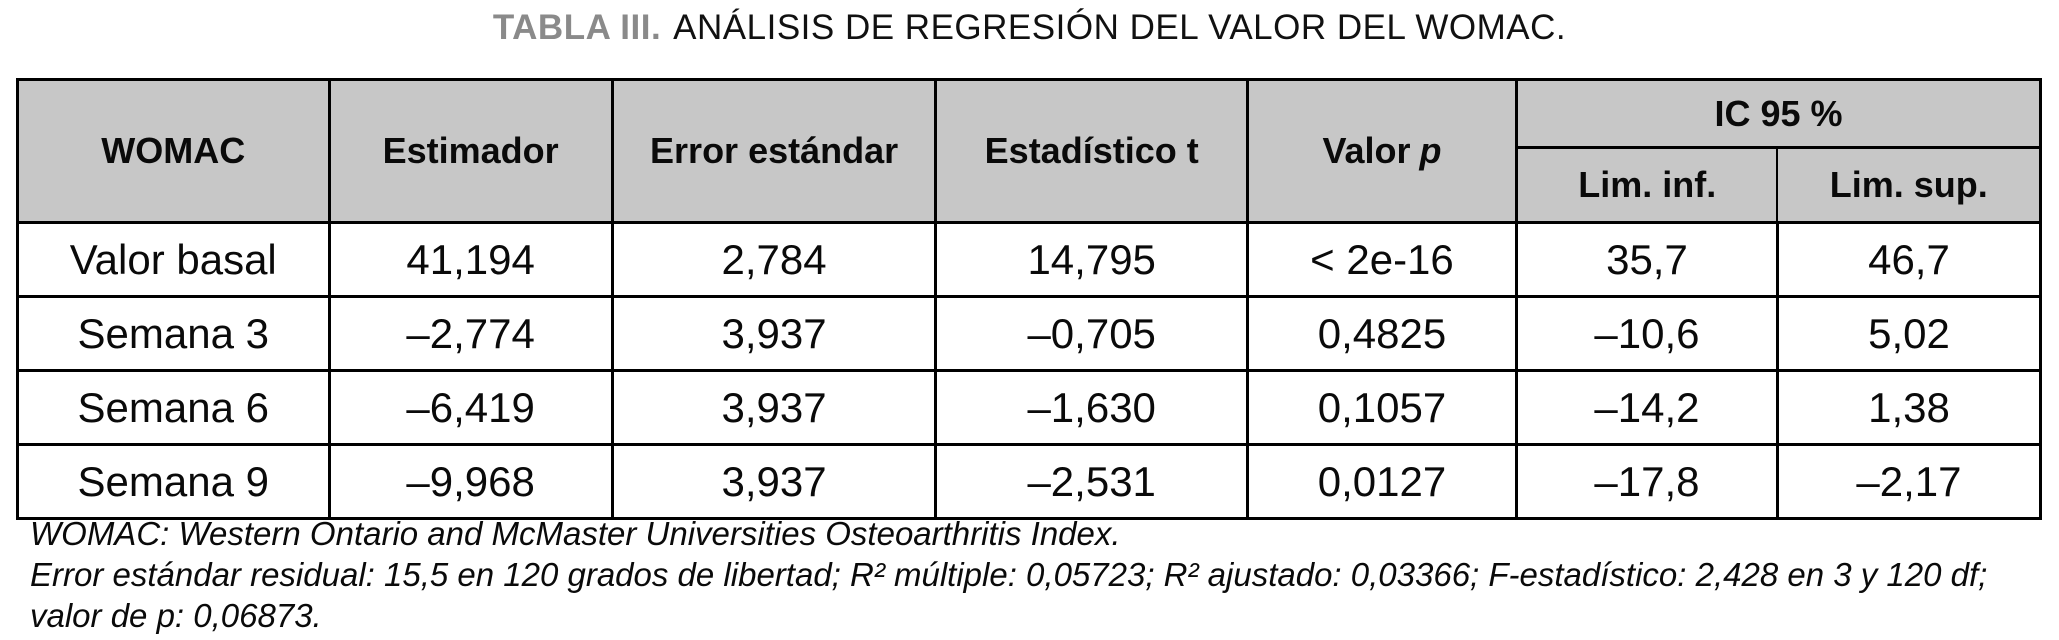 Image resolution: width=2059 pixels, height=640 pixels. What do you see at coordinates (1091, 481) in the screenshot?
I see `cell-estadistico-t: –2,531` at bounding box center [1091, 481].